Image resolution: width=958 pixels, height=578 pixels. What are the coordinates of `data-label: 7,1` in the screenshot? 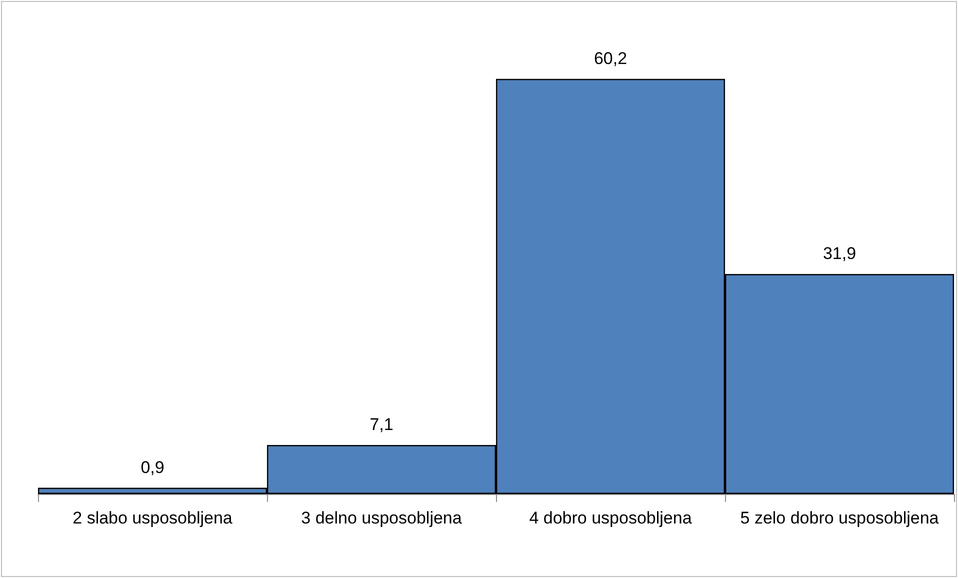 It's located at (382, 424).